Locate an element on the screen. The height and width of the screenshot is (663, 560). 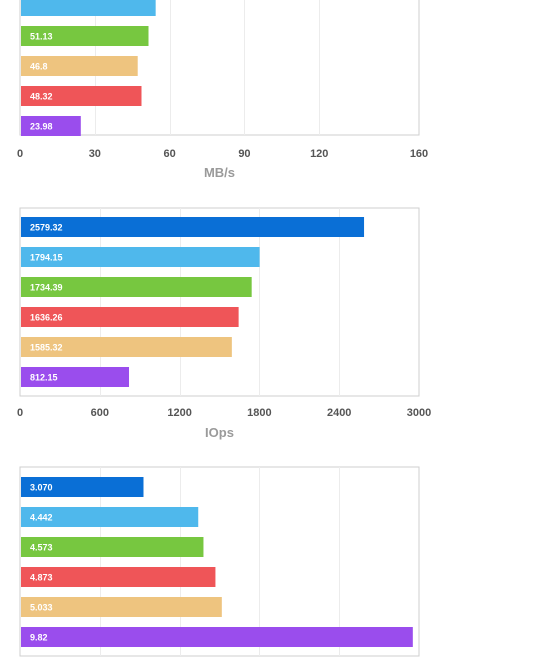
throughput-bar-label: 23.98 is located at coordinates (41, 127).